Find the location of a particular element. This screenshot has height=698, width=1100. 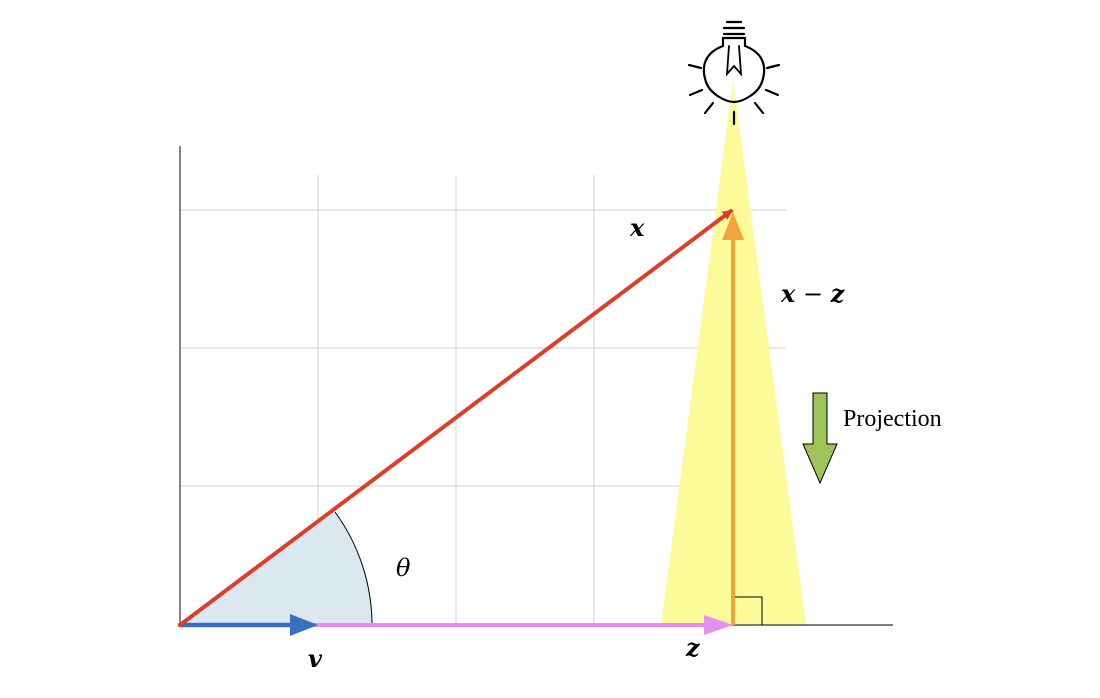

x-minus-z-label: x − z is located at coordinates (813, 293).